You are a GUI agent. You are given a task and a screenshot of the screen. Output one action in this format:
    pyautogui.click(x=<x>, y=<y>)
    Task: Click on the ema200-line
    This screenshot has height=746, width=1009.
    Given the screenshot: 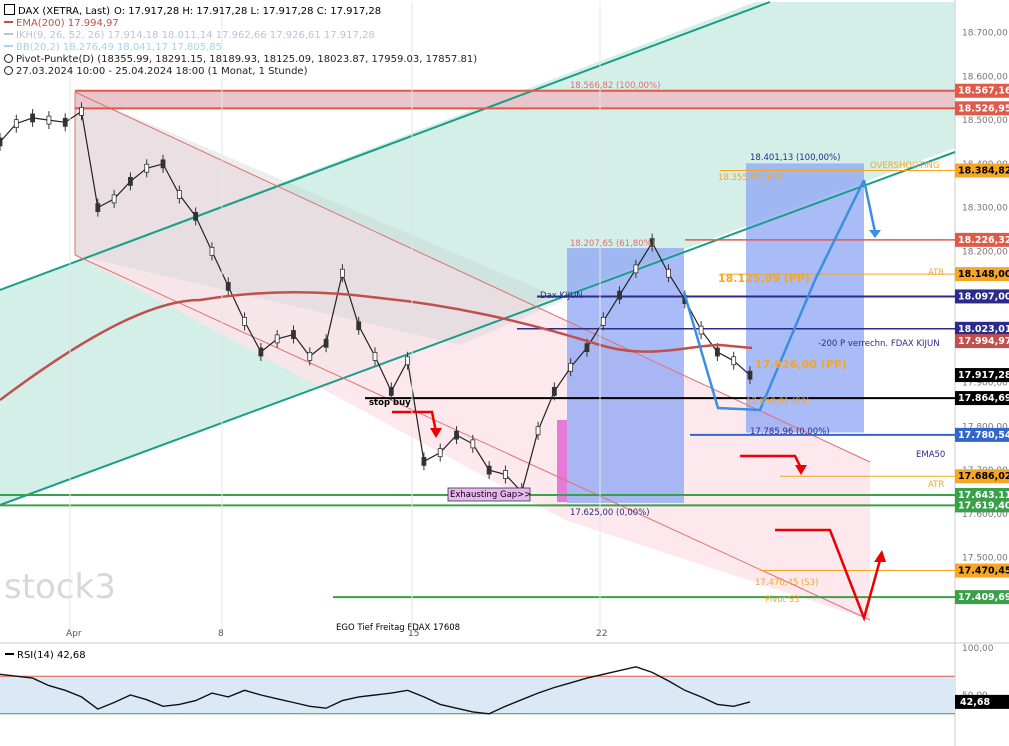 What is the action you would take?
    pyautogui.click(x=376, y=346)
    